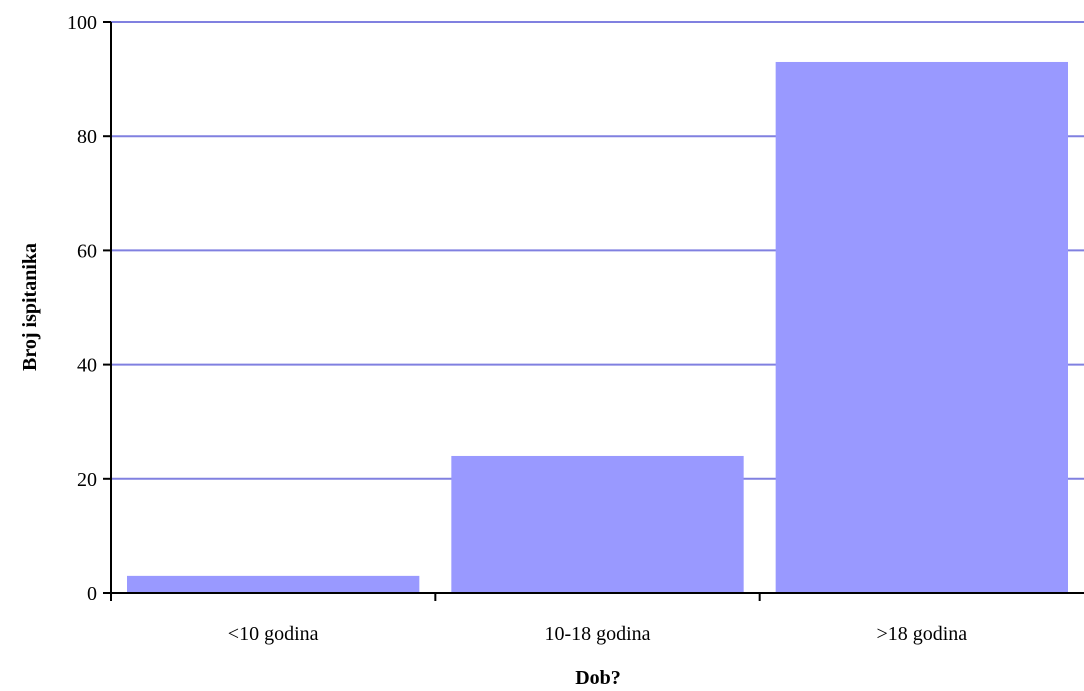 The height and width of the screenshot is (691, 1084). Describe the element at coordinates (87, 251) in the screenshot. I see `y-tick-label: 60` at that location.